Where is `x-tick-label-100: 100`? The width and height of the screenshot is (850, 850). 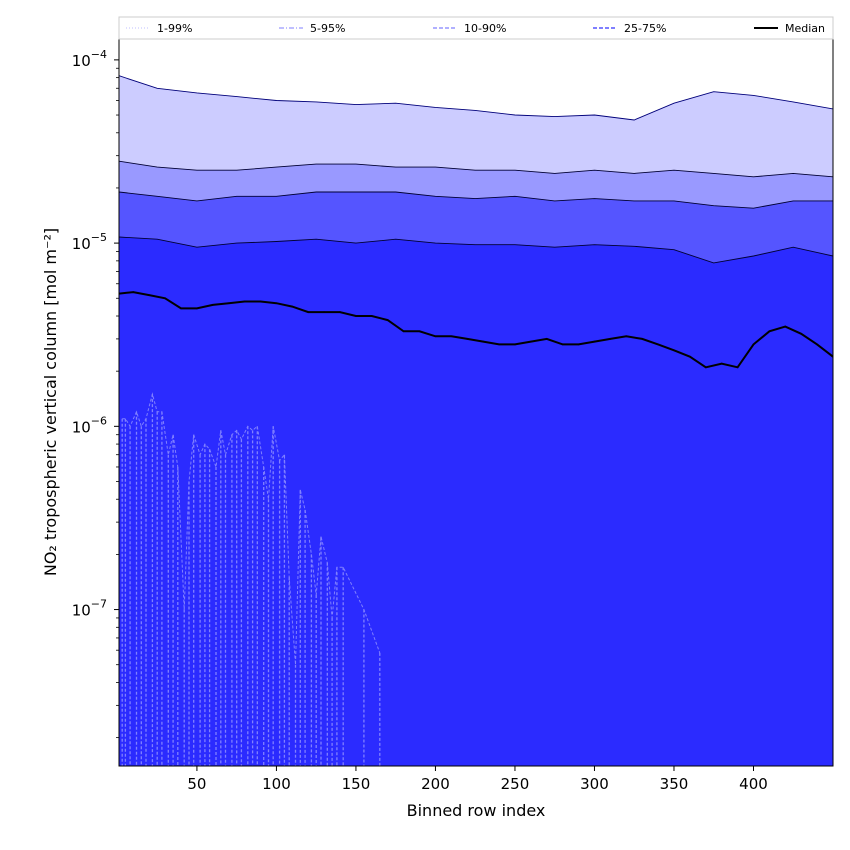
x-tick-label-100: 100 is located at coordinates (276, 784).